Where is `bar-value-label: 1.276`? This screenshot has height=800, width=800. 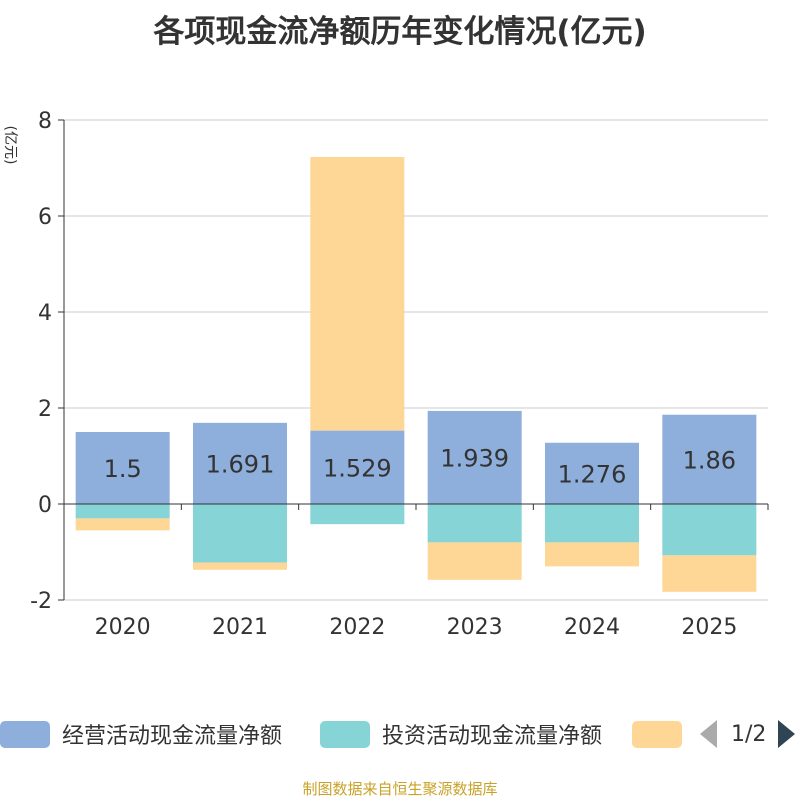 bar-value-label: 1.276 is located at coordinates (592, 474).